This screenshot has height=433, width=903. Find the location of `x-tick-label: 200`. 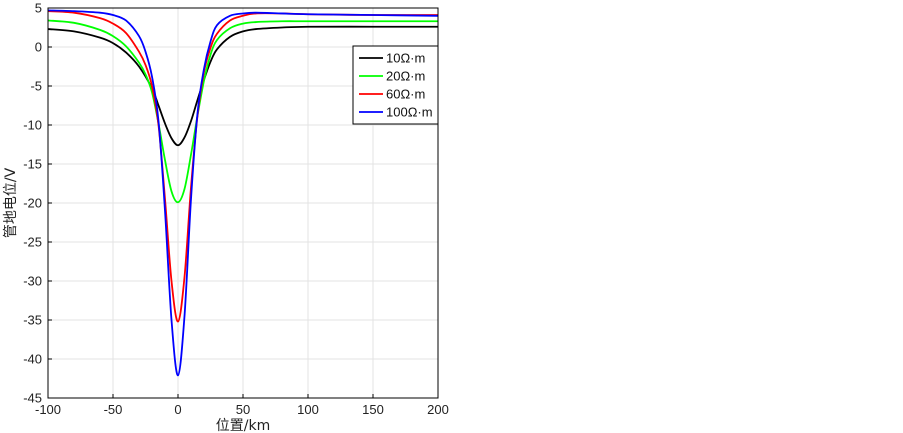

x-tick-label: 200 is located at coordinates (438, 409).